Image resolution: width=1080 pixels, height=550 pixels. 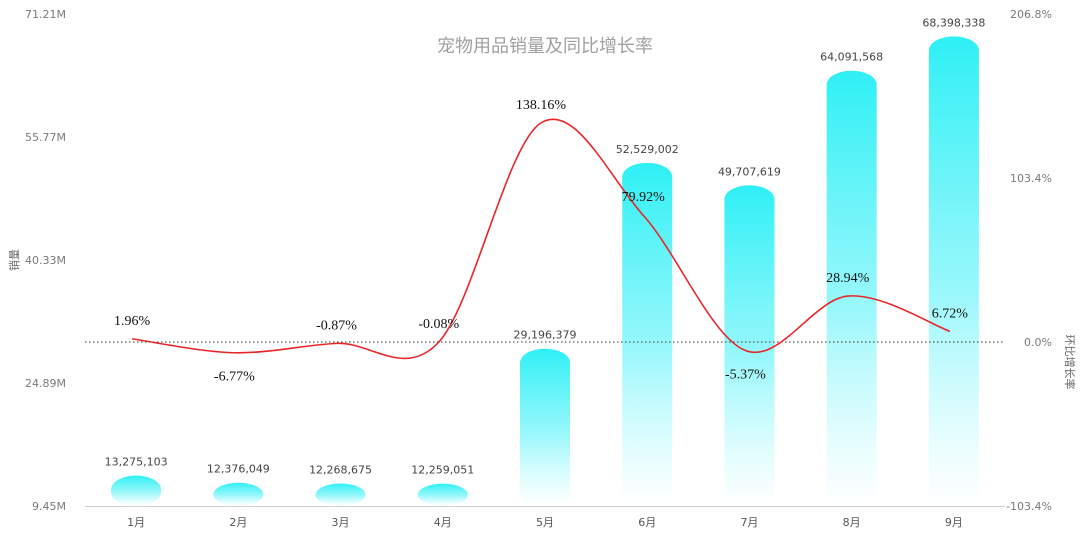 I want to click on x-axis-tick: 4月, so click(x=443, y=522).